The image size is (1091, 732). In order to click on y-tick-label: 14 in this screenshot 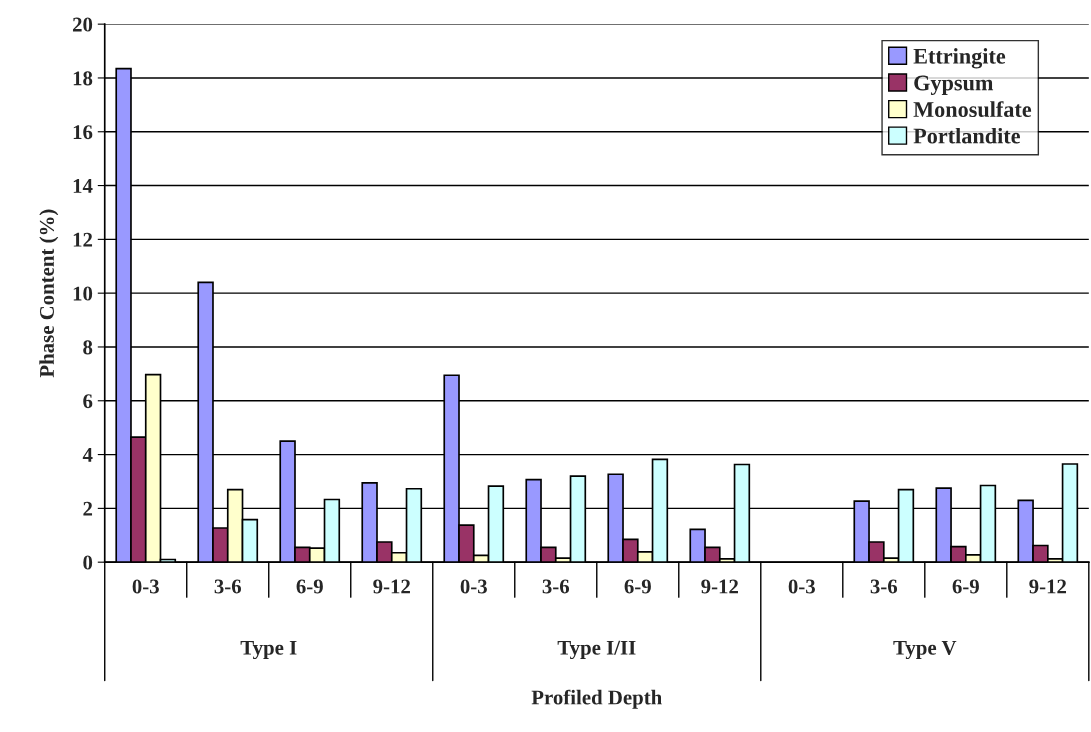, I will do `click(83, 186)`.